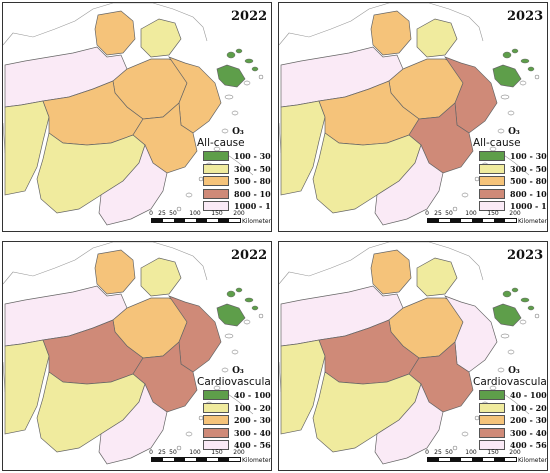  What do you see at coordinates (427, 213) in the screenshot?
I see `scale-tick-label: 0` at bounding box center [427, 213].